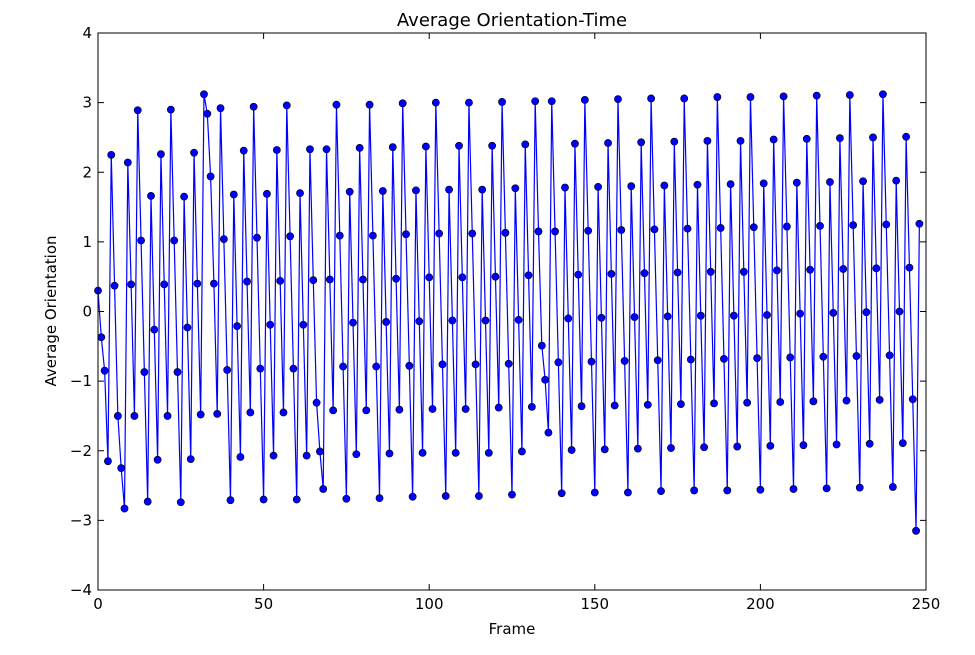  Describe the element at coordinates (87, 33) in the screenshot. I see `y-tick-label: 4` at that location.